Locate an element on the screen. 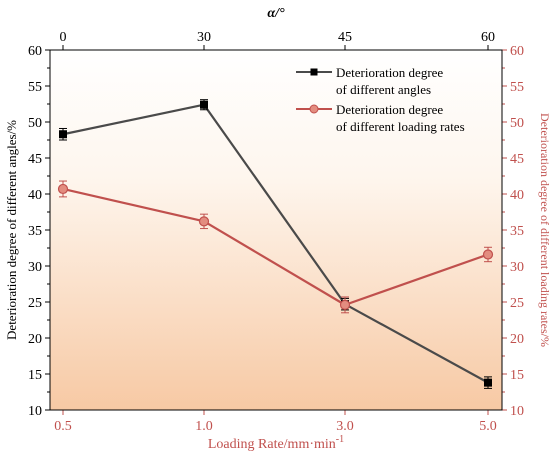 The image size is (550, 461). y-left-tick-label: 15 is located at coordinates (35, 375).